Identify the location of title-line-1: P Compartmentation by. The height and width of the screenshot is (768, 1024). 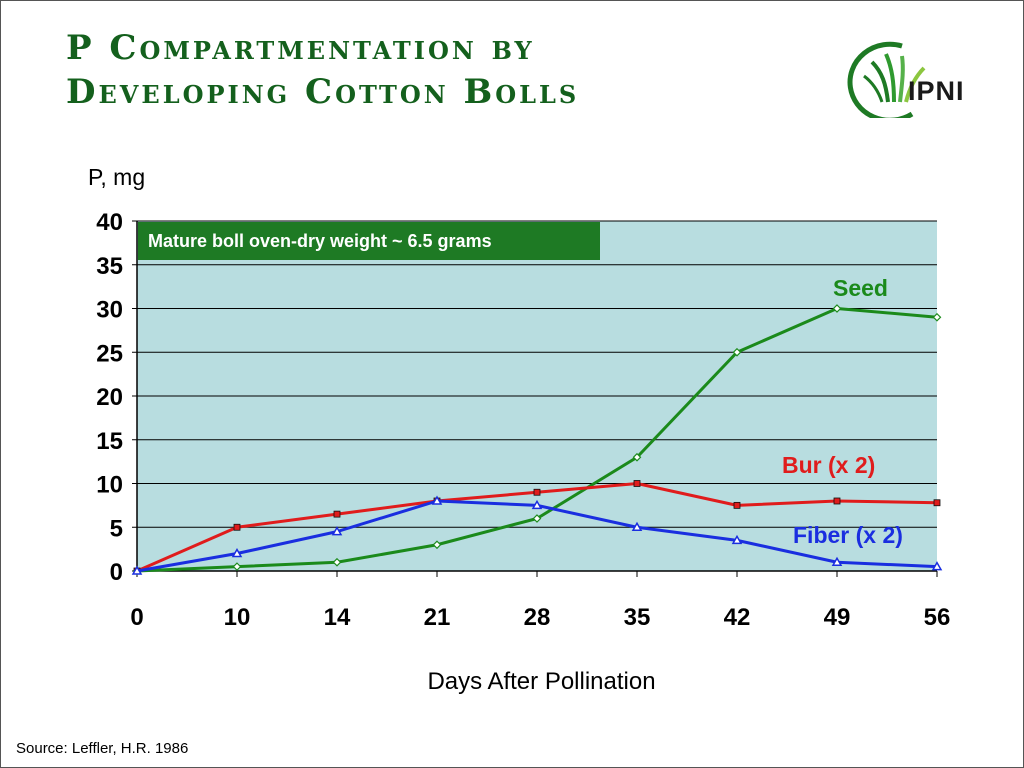
(300, 48).